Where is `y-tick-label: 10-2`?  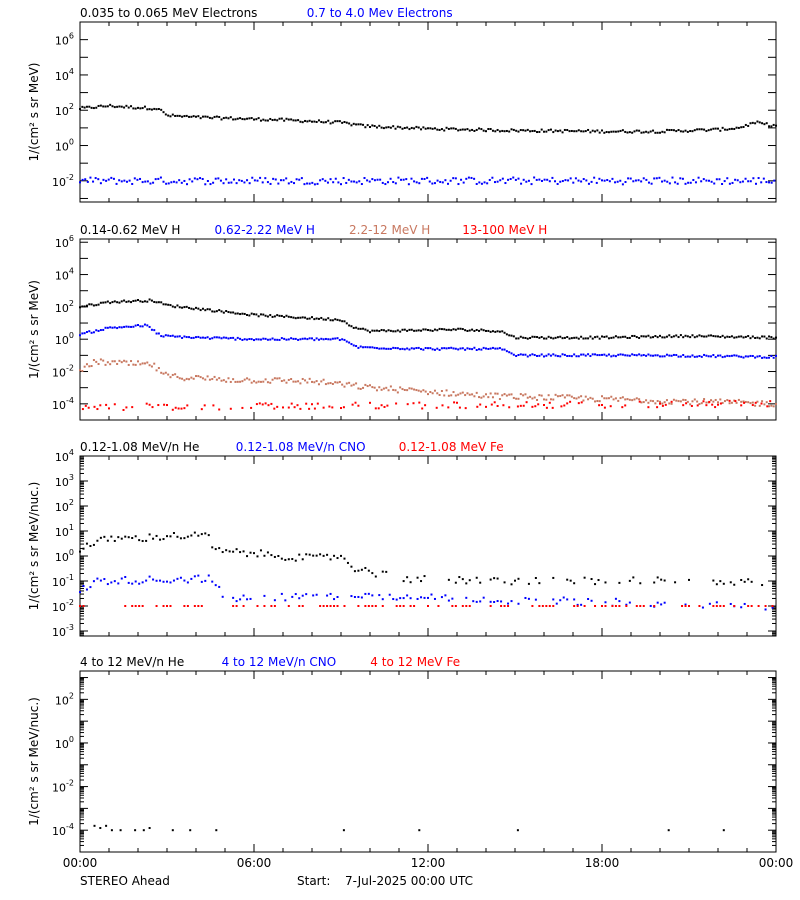
y-tick-label: 10-2 is located at coordinates (63, 181).